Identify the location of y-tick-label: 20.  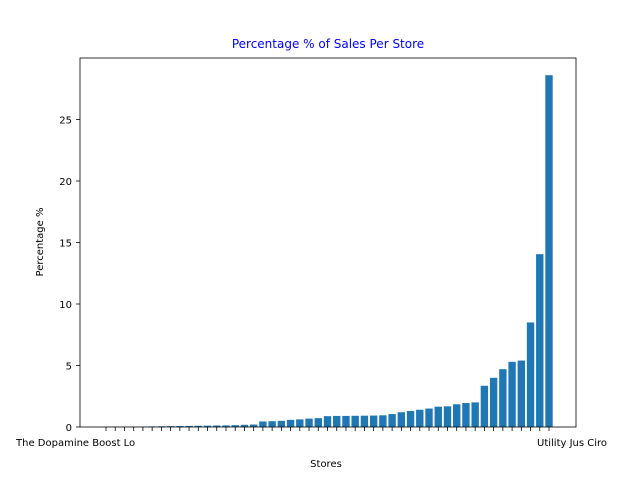
(65, 182).